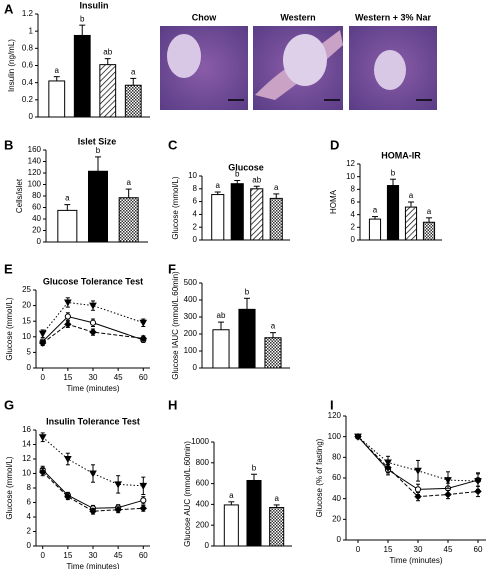  Describe the element at coordinates (350, 163) in the screenshot. I see `y-tick-label: 12` at that location.